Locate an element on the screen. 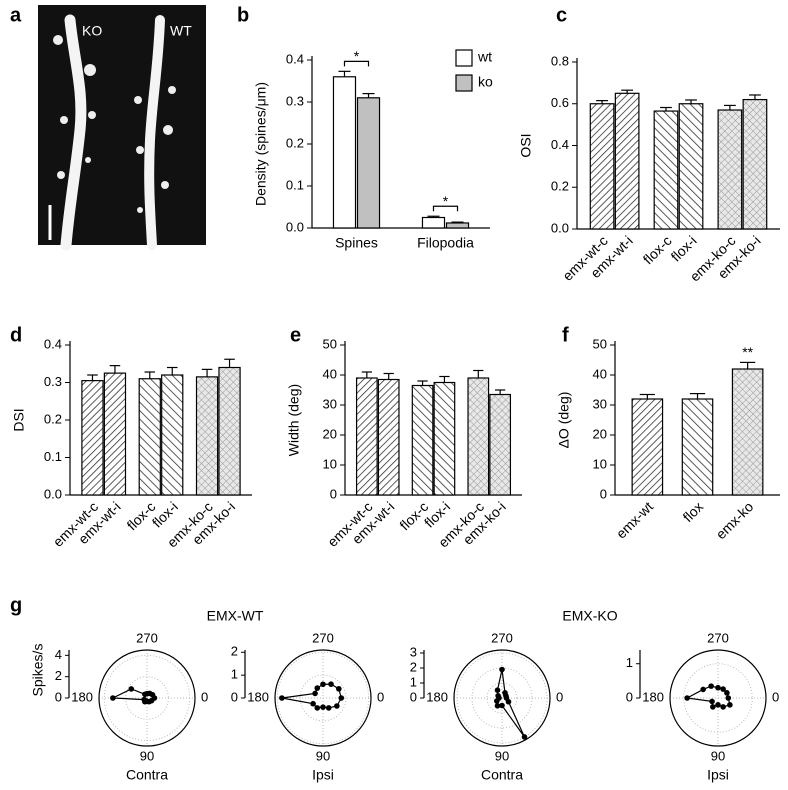 The height and width of the screenshot is (790, 788). r-tick-label: 1 is located at coordinates (629, 662).